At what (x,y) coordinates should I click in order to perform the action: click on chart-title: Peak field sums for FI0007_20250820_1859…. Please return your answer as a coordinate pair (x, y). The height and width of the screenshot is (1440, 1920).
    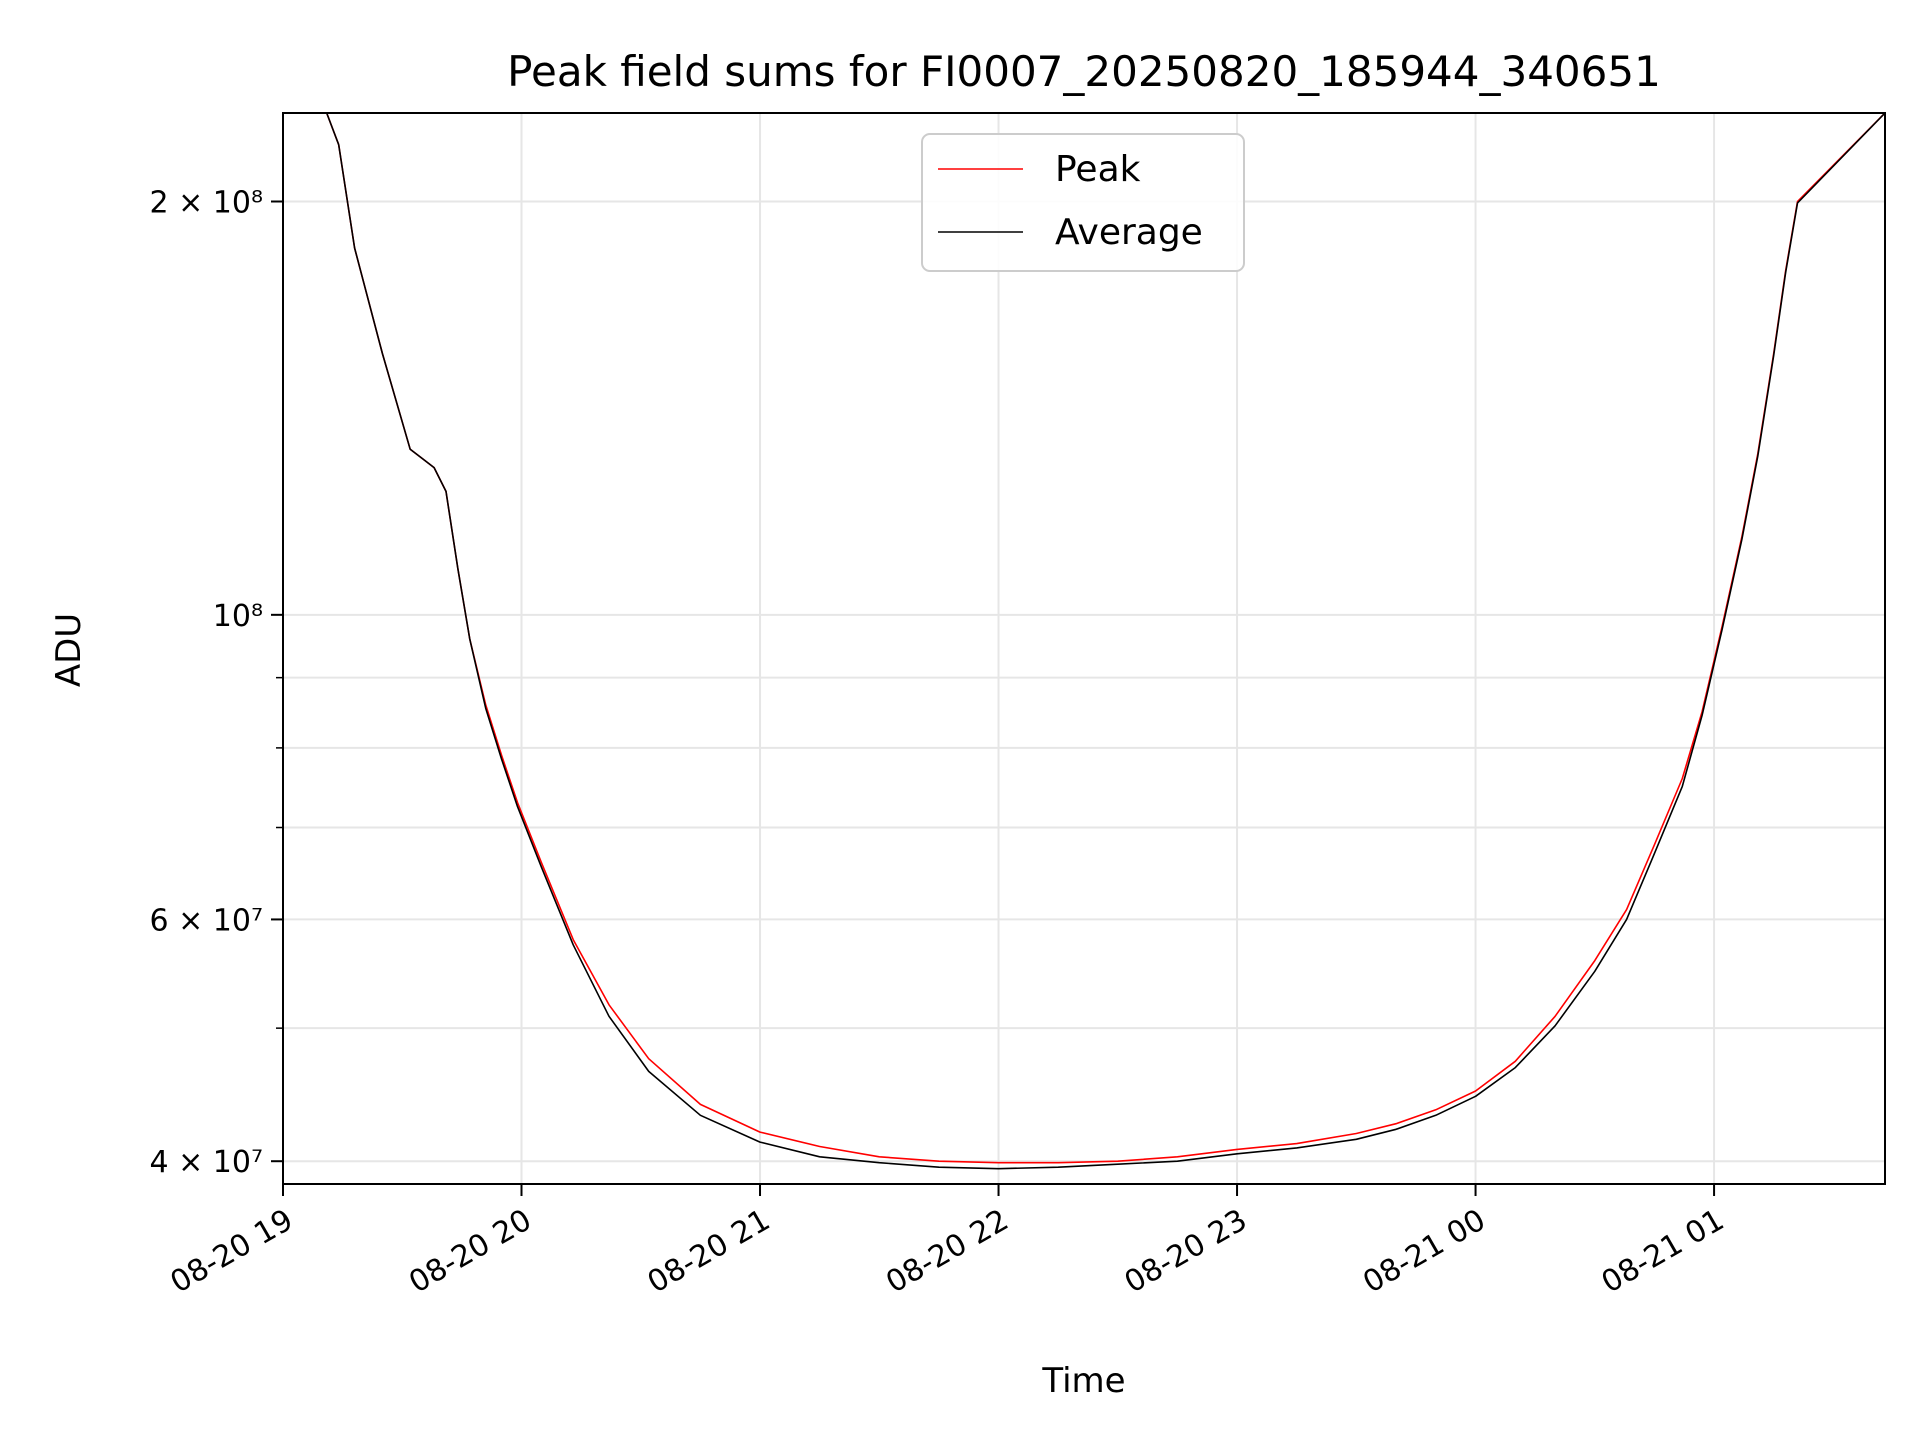
    Looking at the image, I should click on (1084, 71).